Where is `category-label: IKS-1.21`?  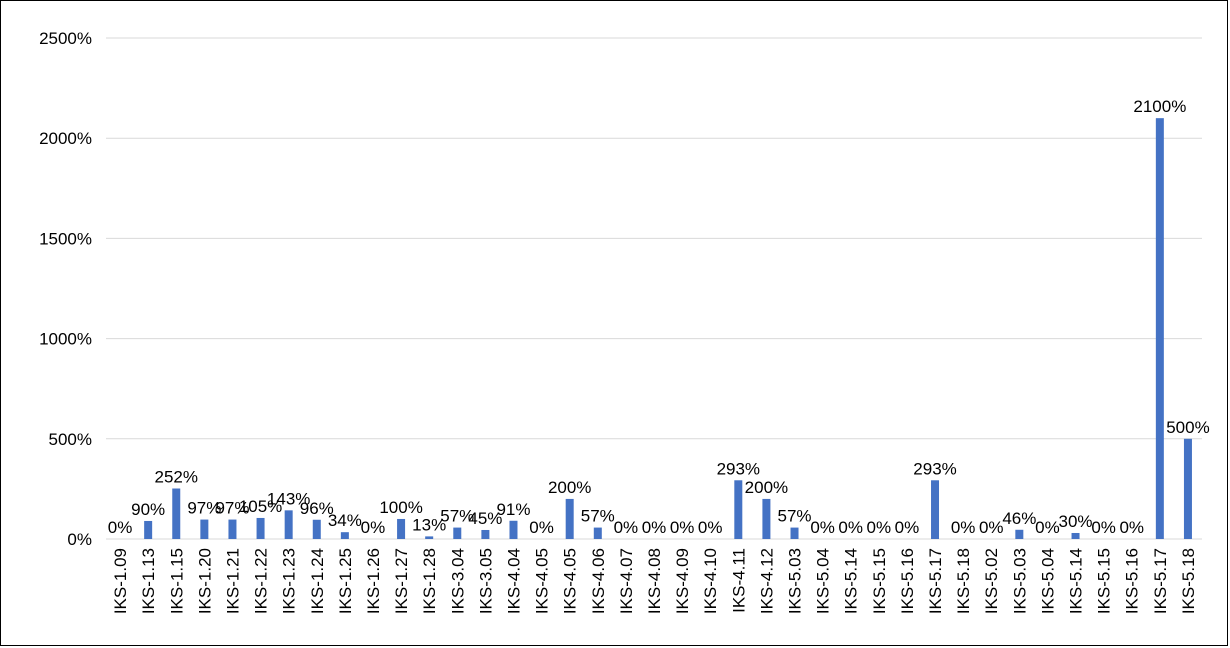 category-label: IKS-1.21 is located at coordinates (232, 581).